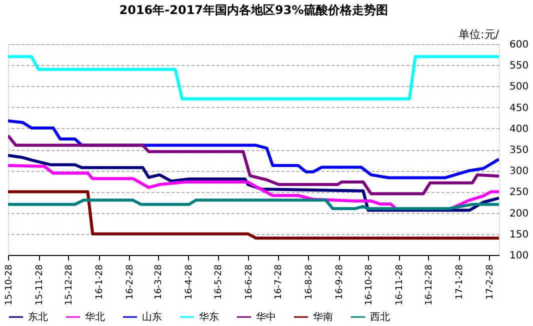 The image size is (533, 326). What do you see at coordinates (95, 317) in the screenshot?
I see `legend-label: 华北` at bounding box center [95, 317].